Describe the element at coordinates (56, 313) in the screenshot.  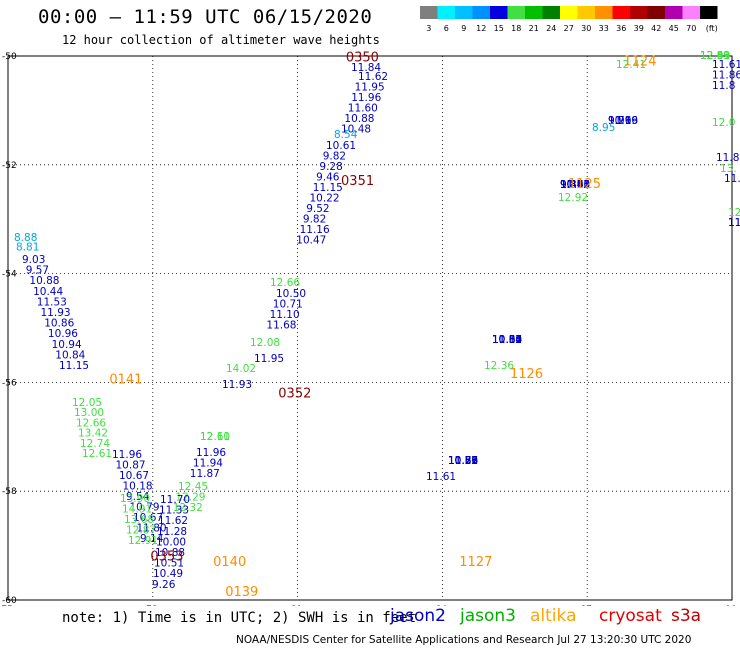
I see `wave-height-value: 11.93` at that location.